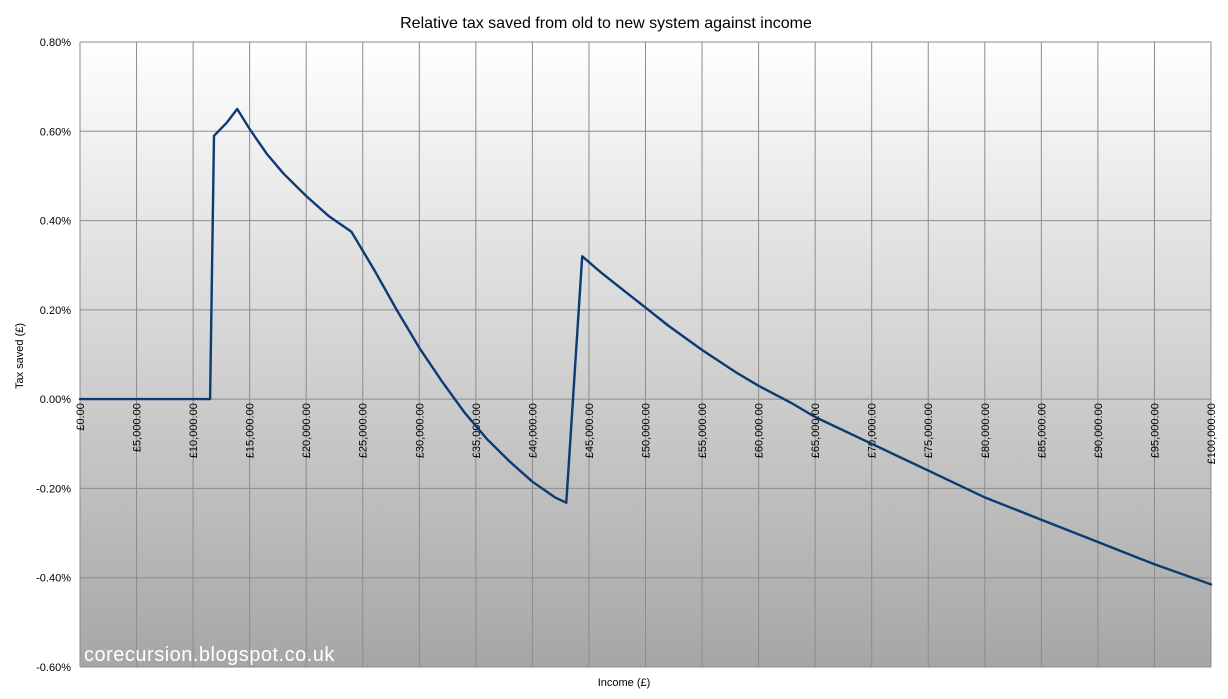  I want to click on y-tick-label: 0.40%, so click(55, 222).